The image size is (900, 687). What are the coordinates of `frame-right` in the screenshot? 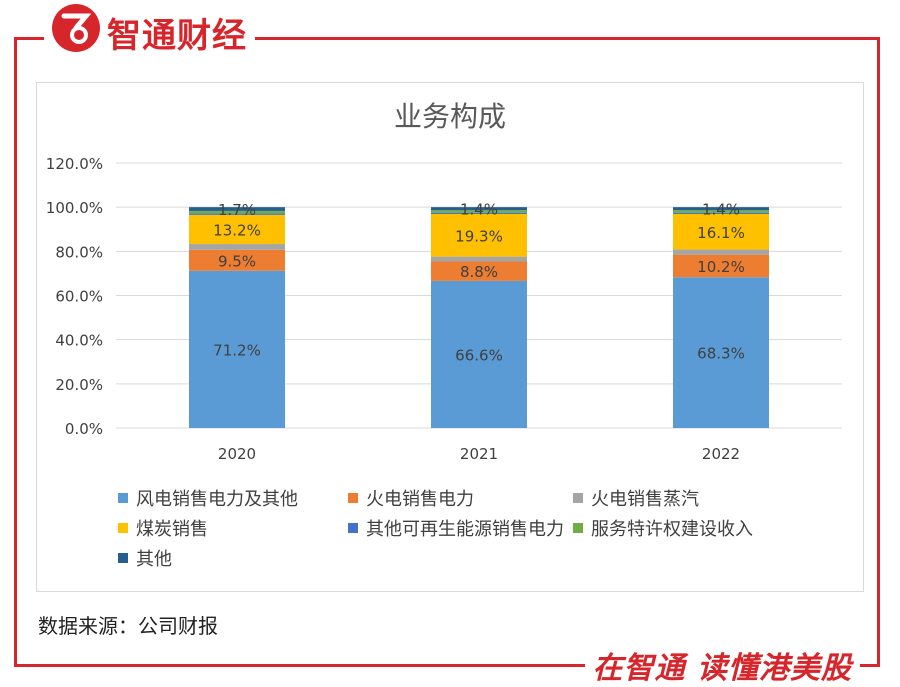 It's located at (878, 352).